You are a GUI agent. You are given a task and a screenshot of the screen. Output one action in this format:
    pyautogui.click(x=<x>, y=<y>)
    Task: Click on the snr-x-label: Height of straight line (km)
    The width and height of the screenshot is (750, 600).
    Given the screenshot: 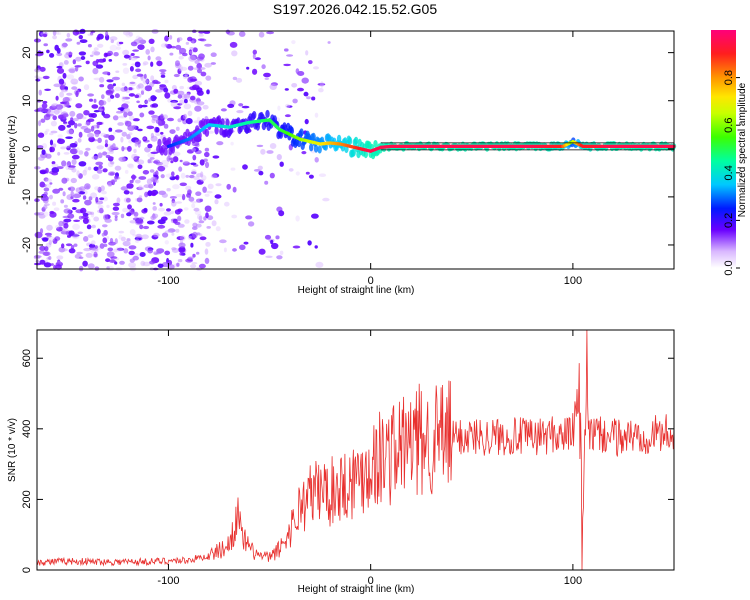 What is the action you would take?
    pyautogui.click(x=356, y=589)
    